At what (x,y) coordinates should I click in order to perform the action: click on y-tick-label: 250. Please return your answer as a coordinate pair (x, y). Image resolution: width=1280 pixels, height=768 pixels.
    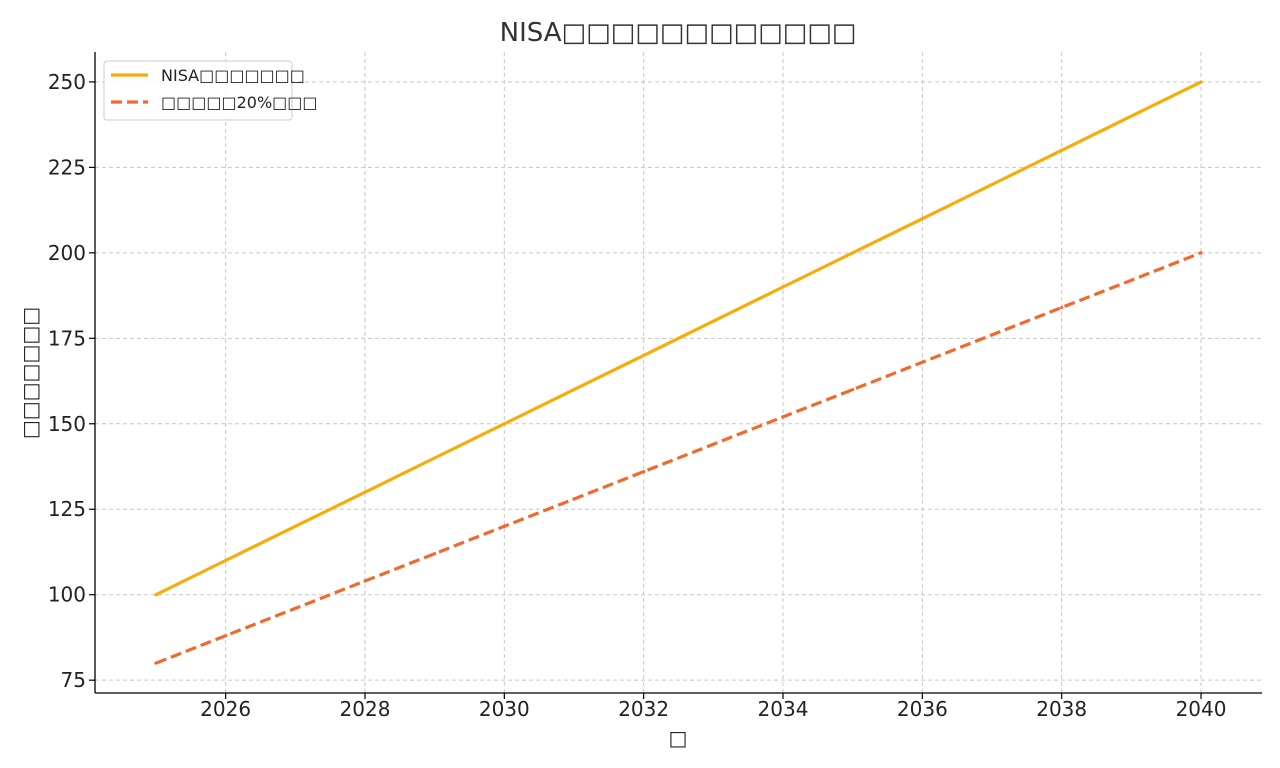
    Looking at the image, I should click on (67, 82).